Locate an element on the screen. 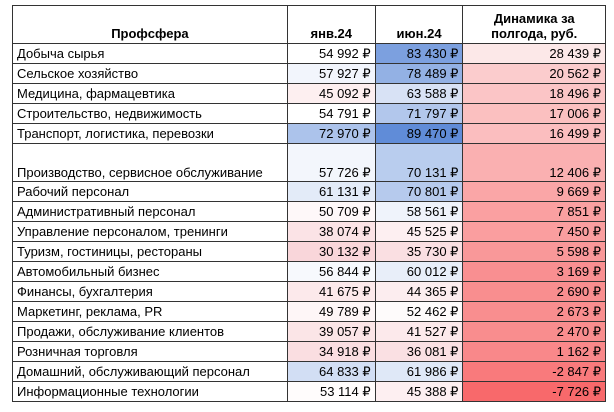  value-cell: 41 527 ₽ is located at coordinates (419, 331).